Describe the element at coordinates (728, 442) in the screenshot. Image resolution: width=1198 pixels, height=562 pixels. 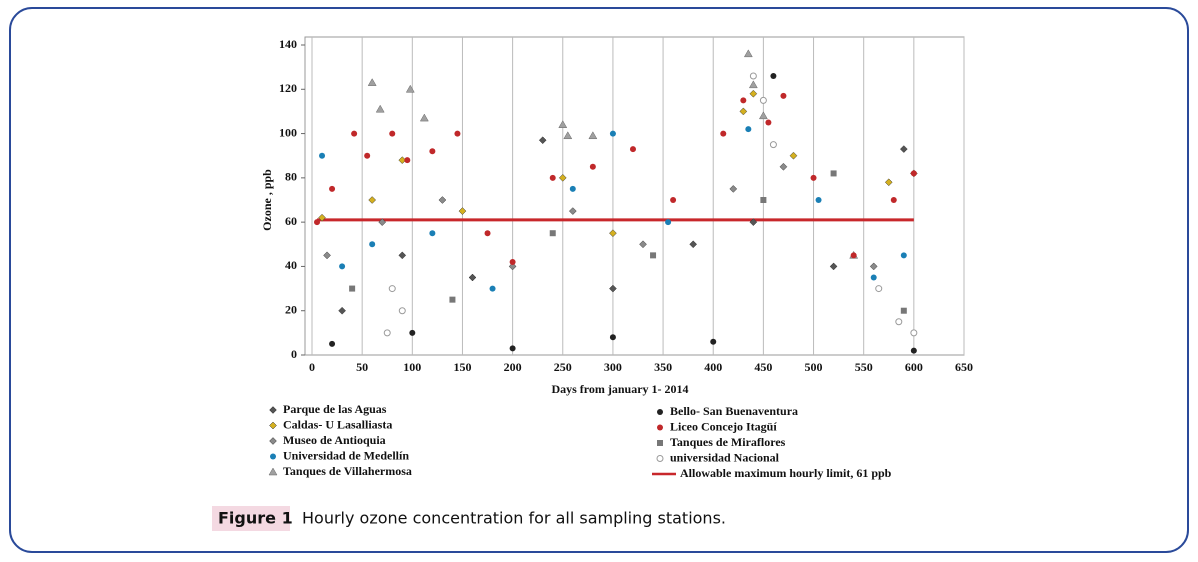
I see `legend-label: Tanques de Miraflores` at that location.